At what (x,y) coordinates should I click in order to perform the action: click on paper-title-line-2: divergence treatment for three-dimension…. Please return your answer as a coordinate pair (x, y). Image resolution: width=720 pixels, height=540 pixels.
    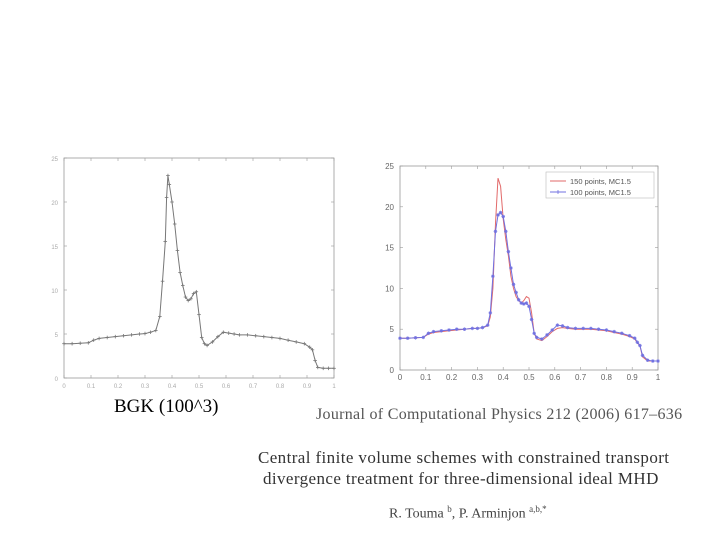
    Looking at the image, I should click on (461, 478).